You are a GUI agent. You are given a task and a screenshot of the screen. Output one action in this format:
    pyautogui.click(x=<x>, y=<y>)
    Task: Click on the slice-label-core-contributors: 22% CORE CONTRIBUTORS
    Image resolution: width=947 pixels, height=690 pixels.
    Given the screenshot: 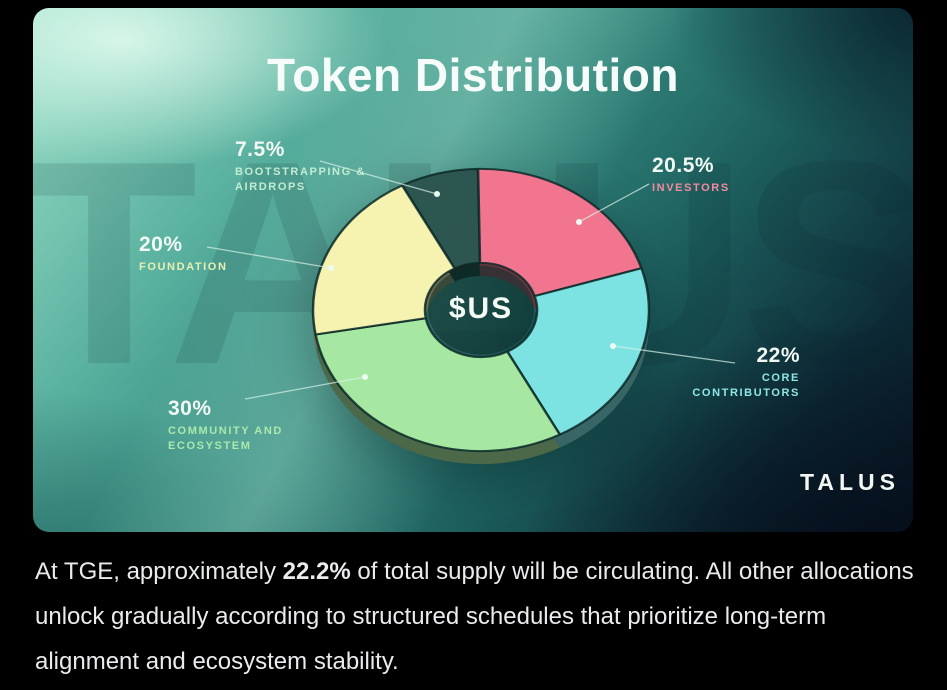 What is the action you would take?
    pyautogui.click(x=737, y=372)
    